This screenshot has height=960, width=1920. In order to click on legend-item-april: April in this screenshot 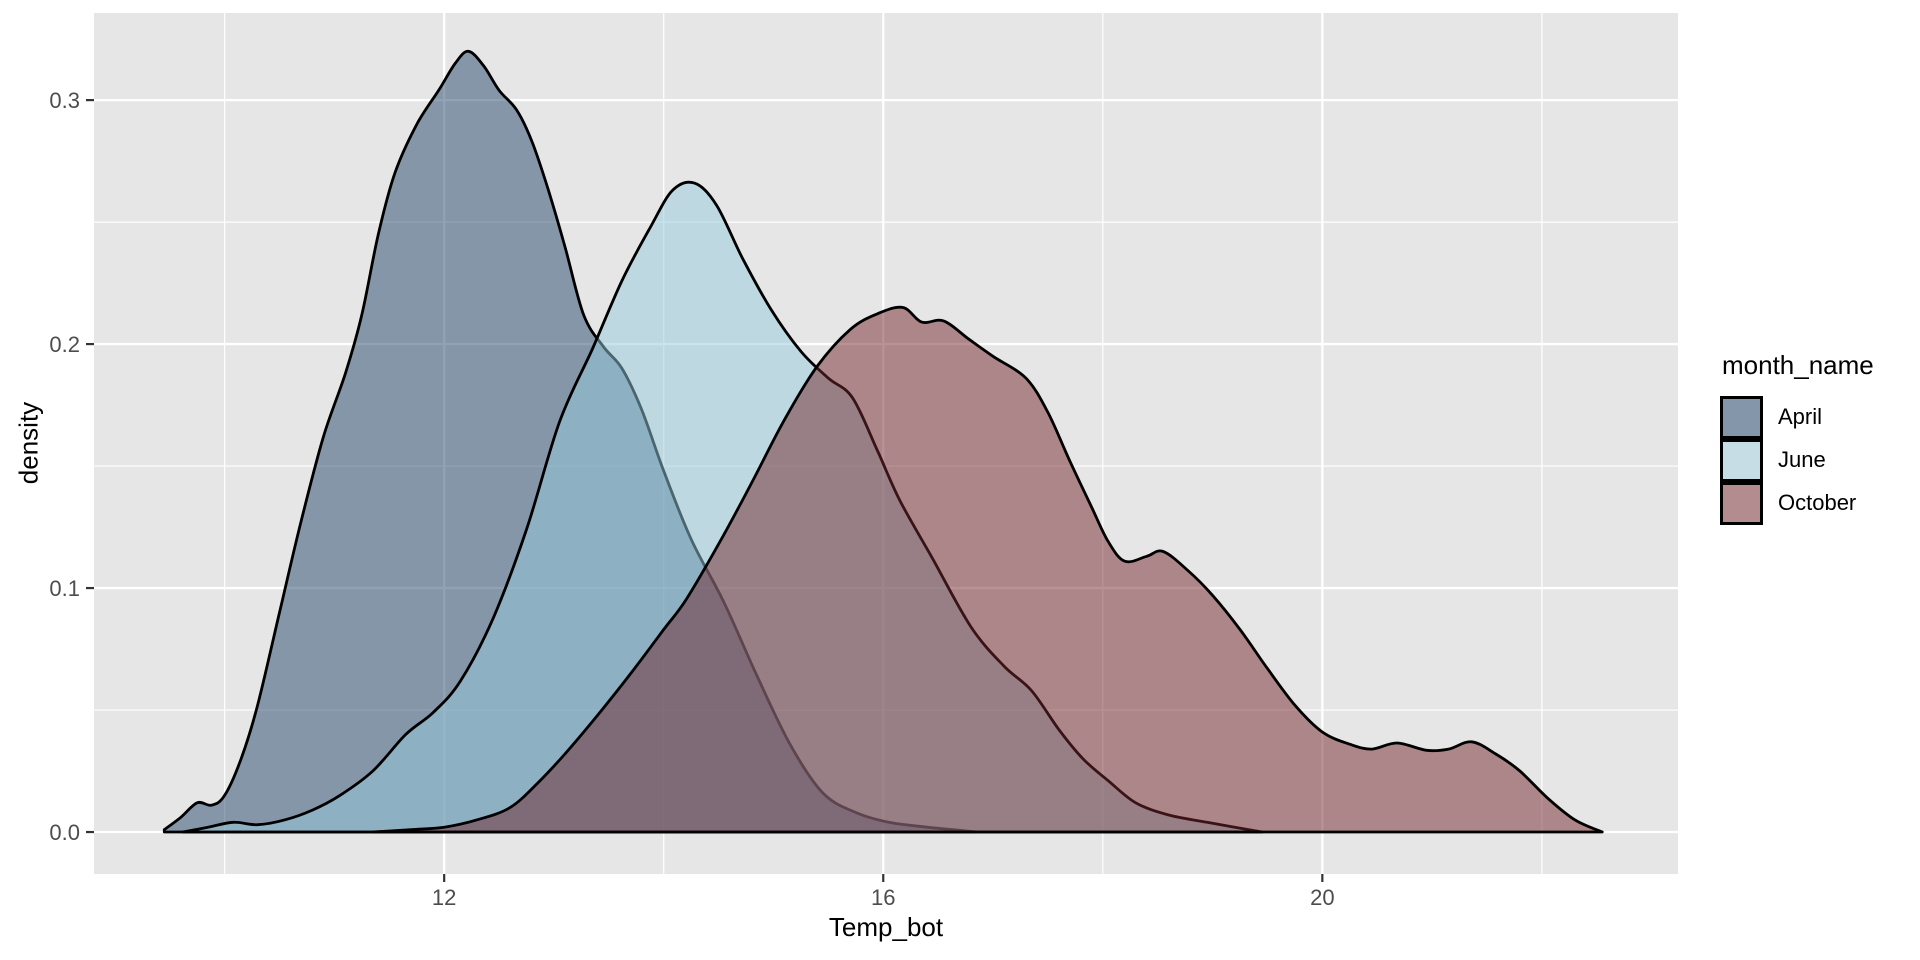, I will do `click(1797, 417)`.